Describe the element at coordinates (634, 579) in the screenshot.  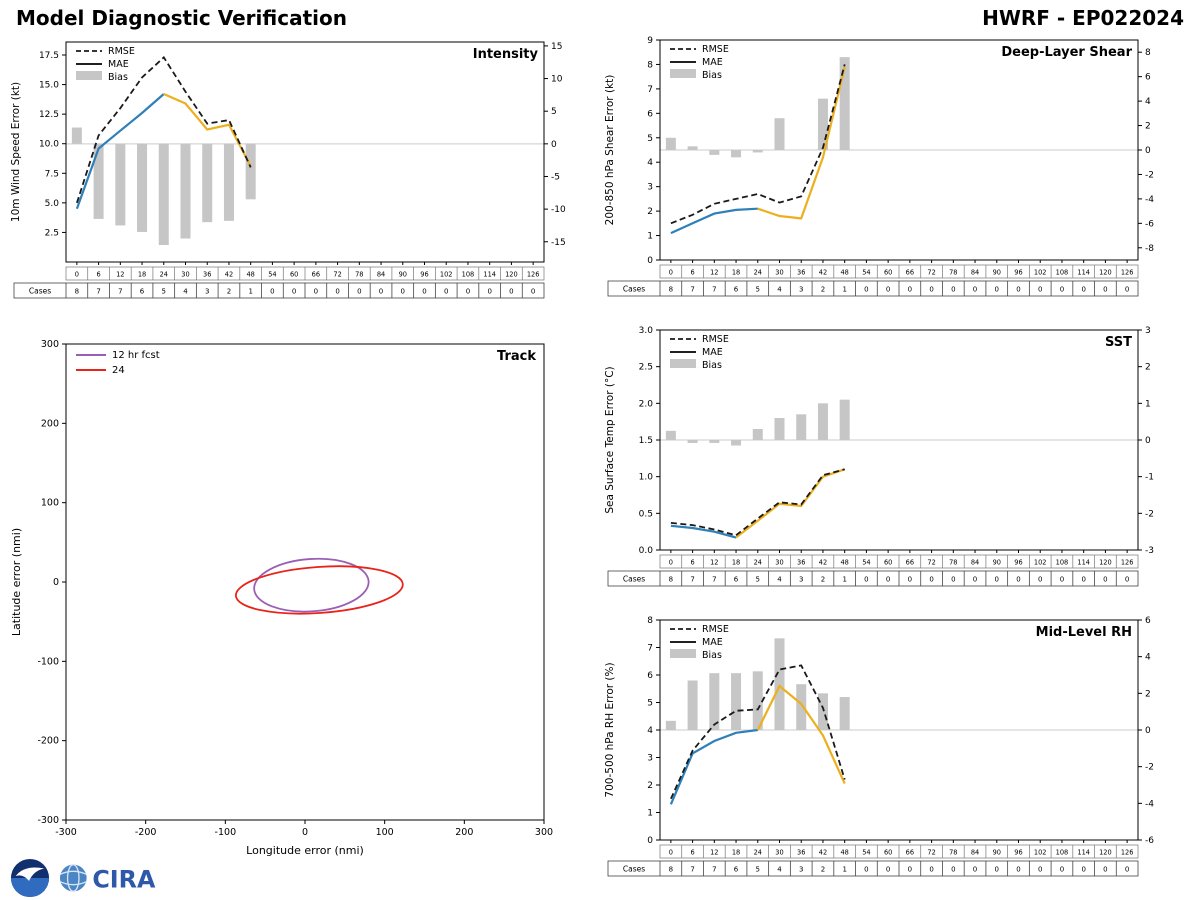
I see `sst-cases-label: Cases` at that location.